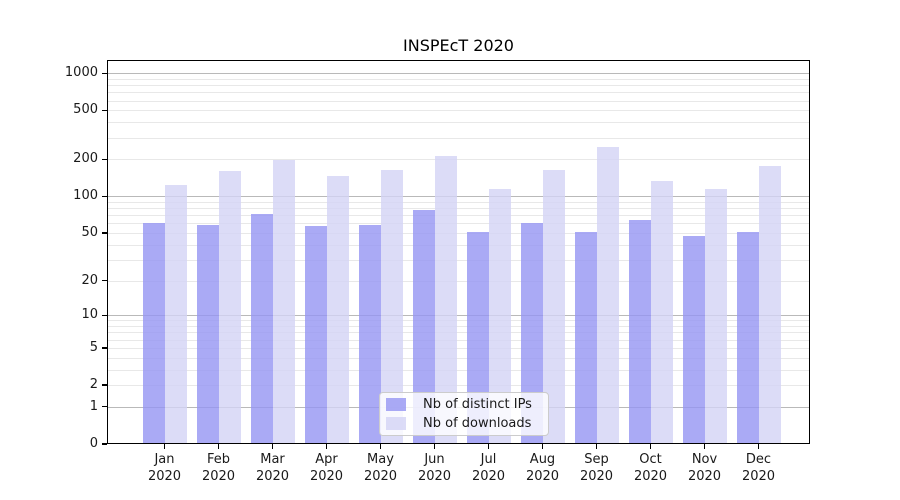 This screenshot has height=500, width=900. I want to click on x-tick-label: Dec 2020, so click(758, 468).